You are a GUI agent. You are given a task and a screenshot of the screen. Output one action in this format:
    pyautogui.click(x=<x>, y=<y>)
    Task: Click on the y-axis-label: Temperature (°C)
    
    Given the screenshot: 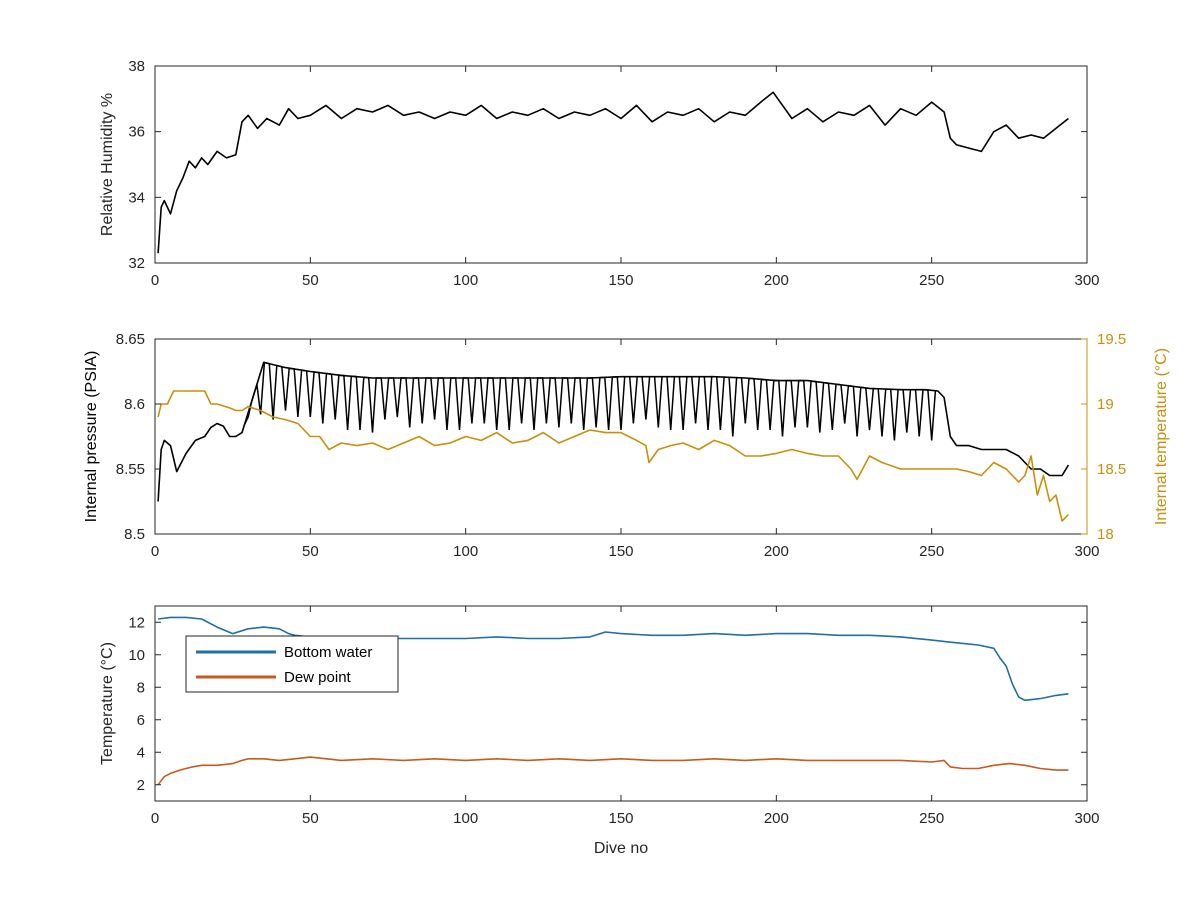 What is the action you would take?
    pyautogui.click(x=107, y=703)
    